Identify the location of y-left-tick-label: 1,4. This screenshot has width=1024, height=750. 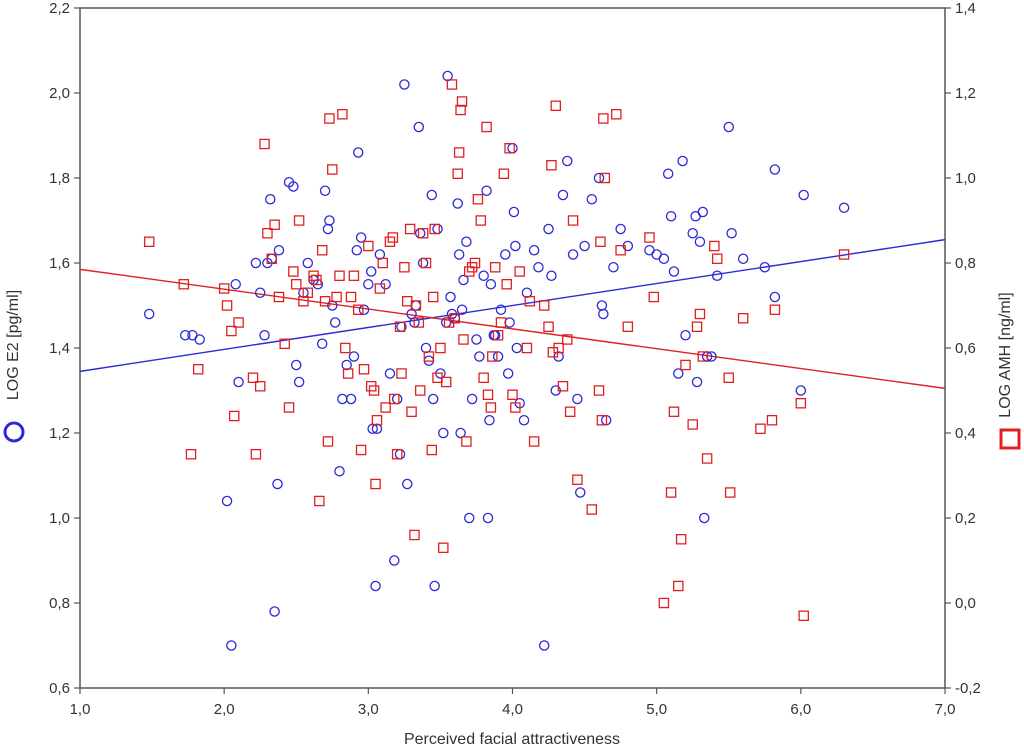
(59, 348).